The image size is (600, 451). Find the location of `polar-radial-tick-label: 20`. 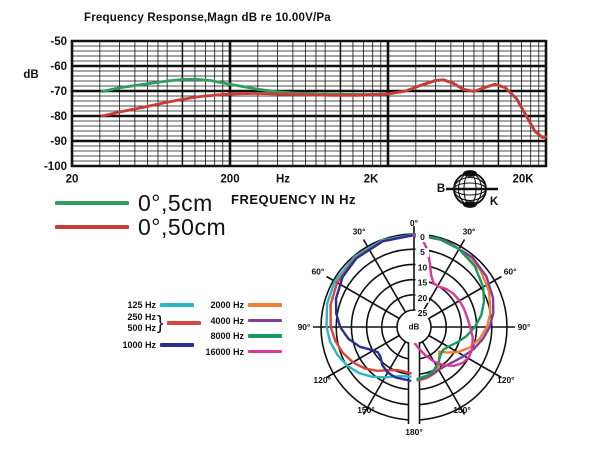

polar-radial-tick-label: 20 is located at coordinates (423, 298).